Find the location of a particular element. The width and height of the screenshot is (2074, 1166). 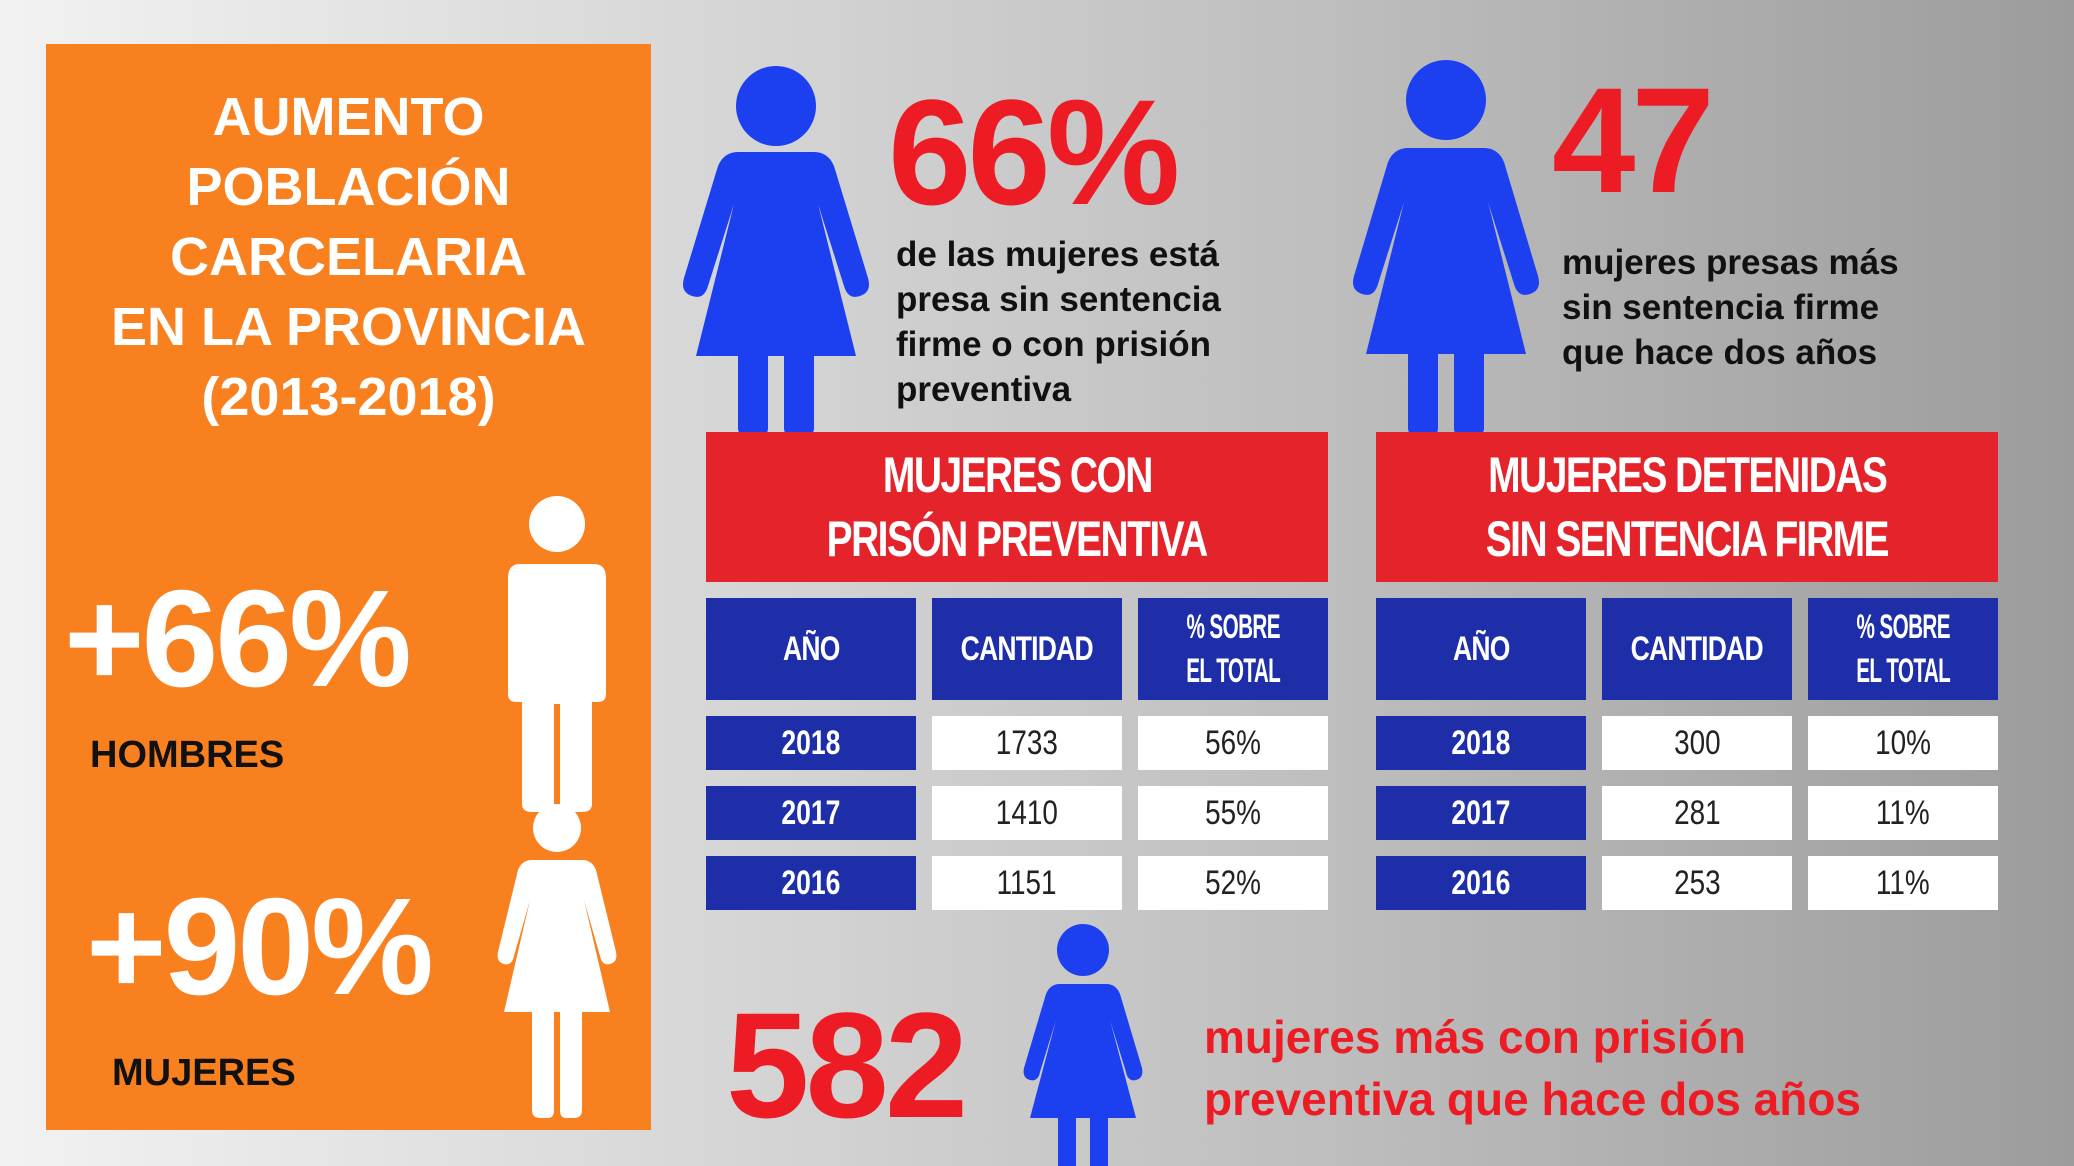

left-title-line: AUMENTO is located at coordinates (348, 117).